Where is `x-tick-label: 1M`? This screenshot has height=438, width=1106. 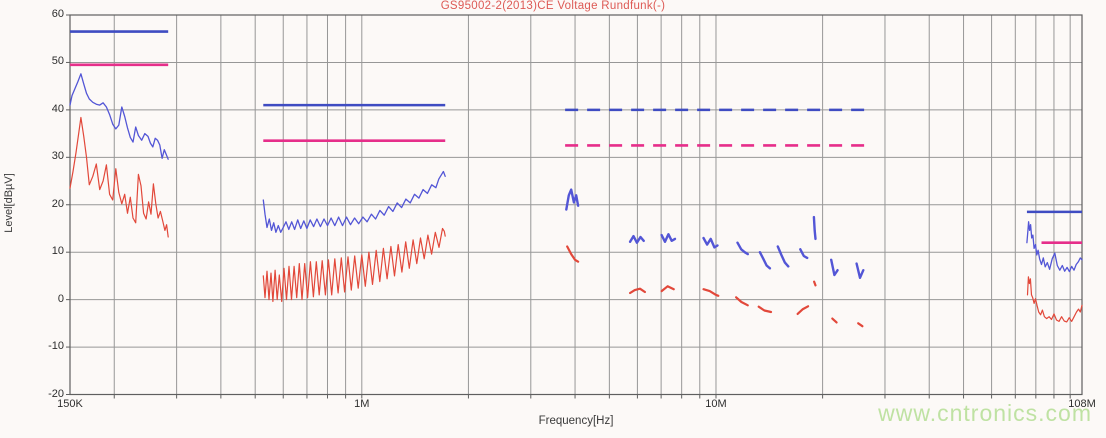
x-tick-label: 1M is located at coordinates (362, 403).